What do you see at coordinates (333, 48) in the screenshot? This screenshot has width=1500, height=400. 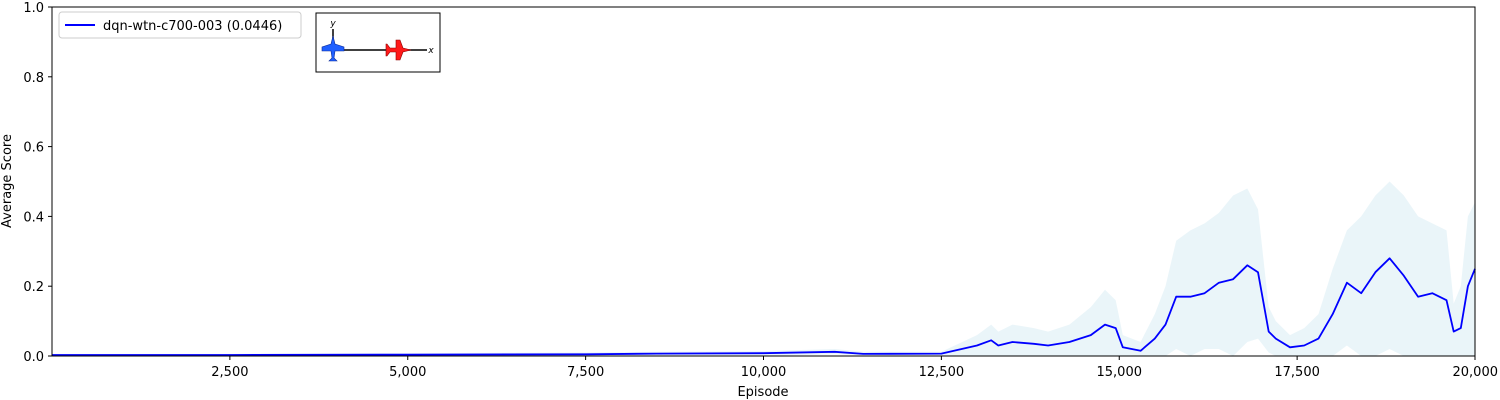 I see `friendly-aircraft-icon` at bounding box center [333, 48].